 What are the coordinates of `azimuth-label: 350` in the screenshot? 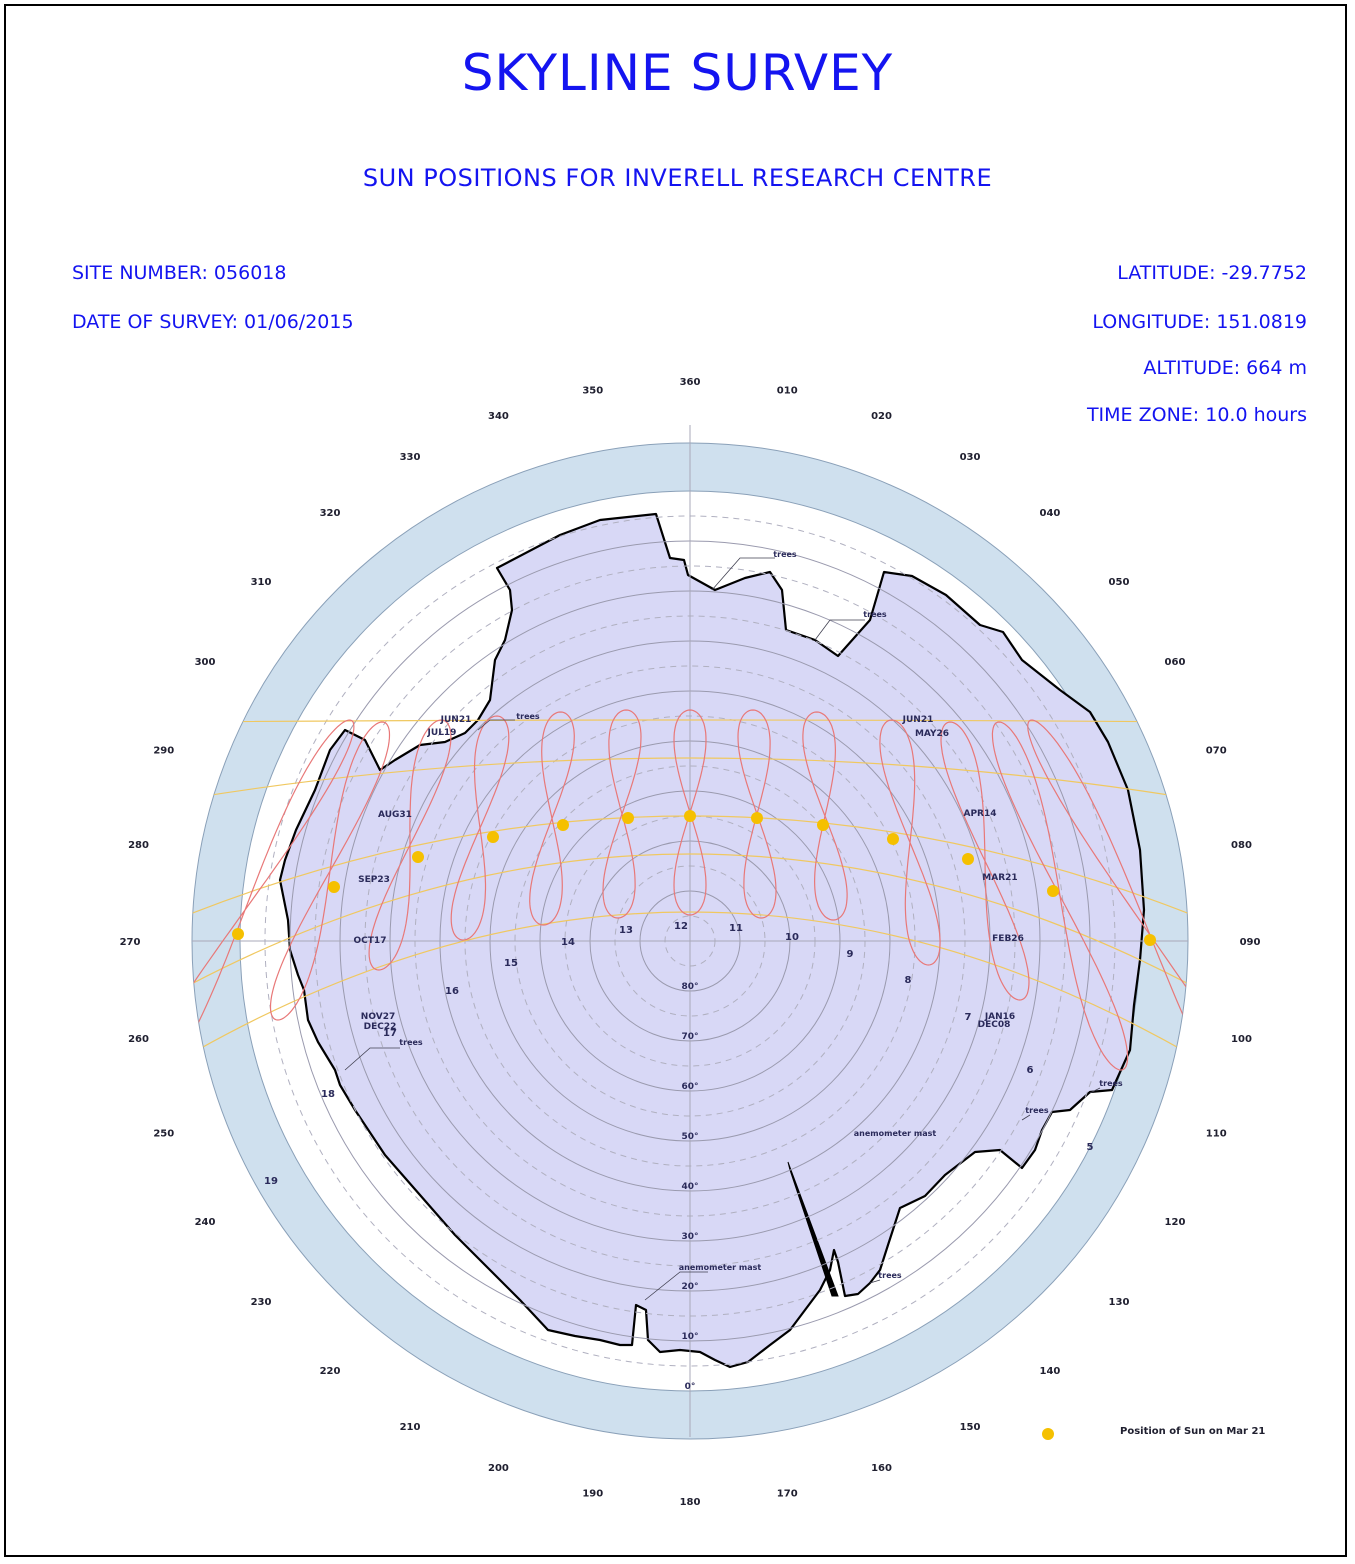 It's located at (592, 391).